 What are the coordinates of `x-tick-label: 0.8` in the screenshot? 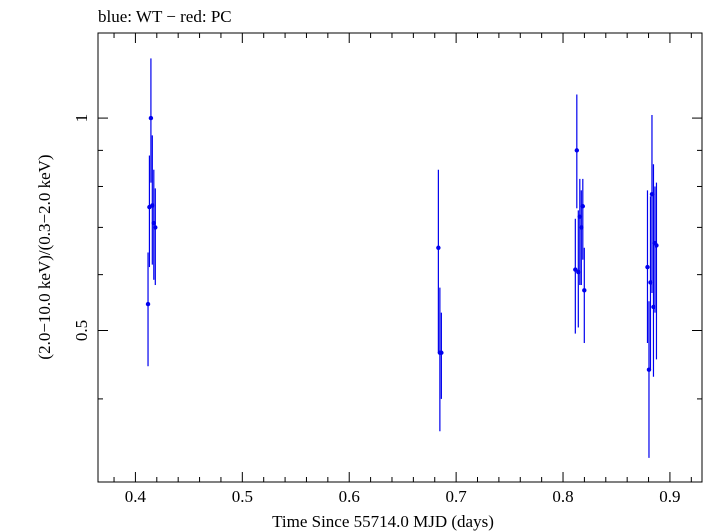 It's located at (562, 496).